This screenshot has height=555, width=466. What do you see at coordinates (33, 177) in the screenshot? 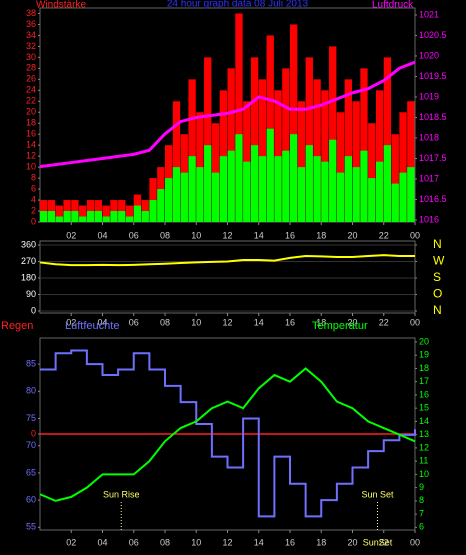
I see `y-tick-label: 8` at bounding box center [33, 177].